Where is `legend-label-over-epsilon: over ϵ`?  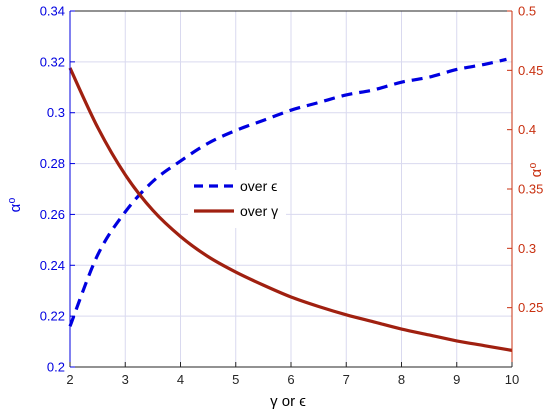
legend-label-over-epsilon: over ϵ is located at coordinates (258, 186).